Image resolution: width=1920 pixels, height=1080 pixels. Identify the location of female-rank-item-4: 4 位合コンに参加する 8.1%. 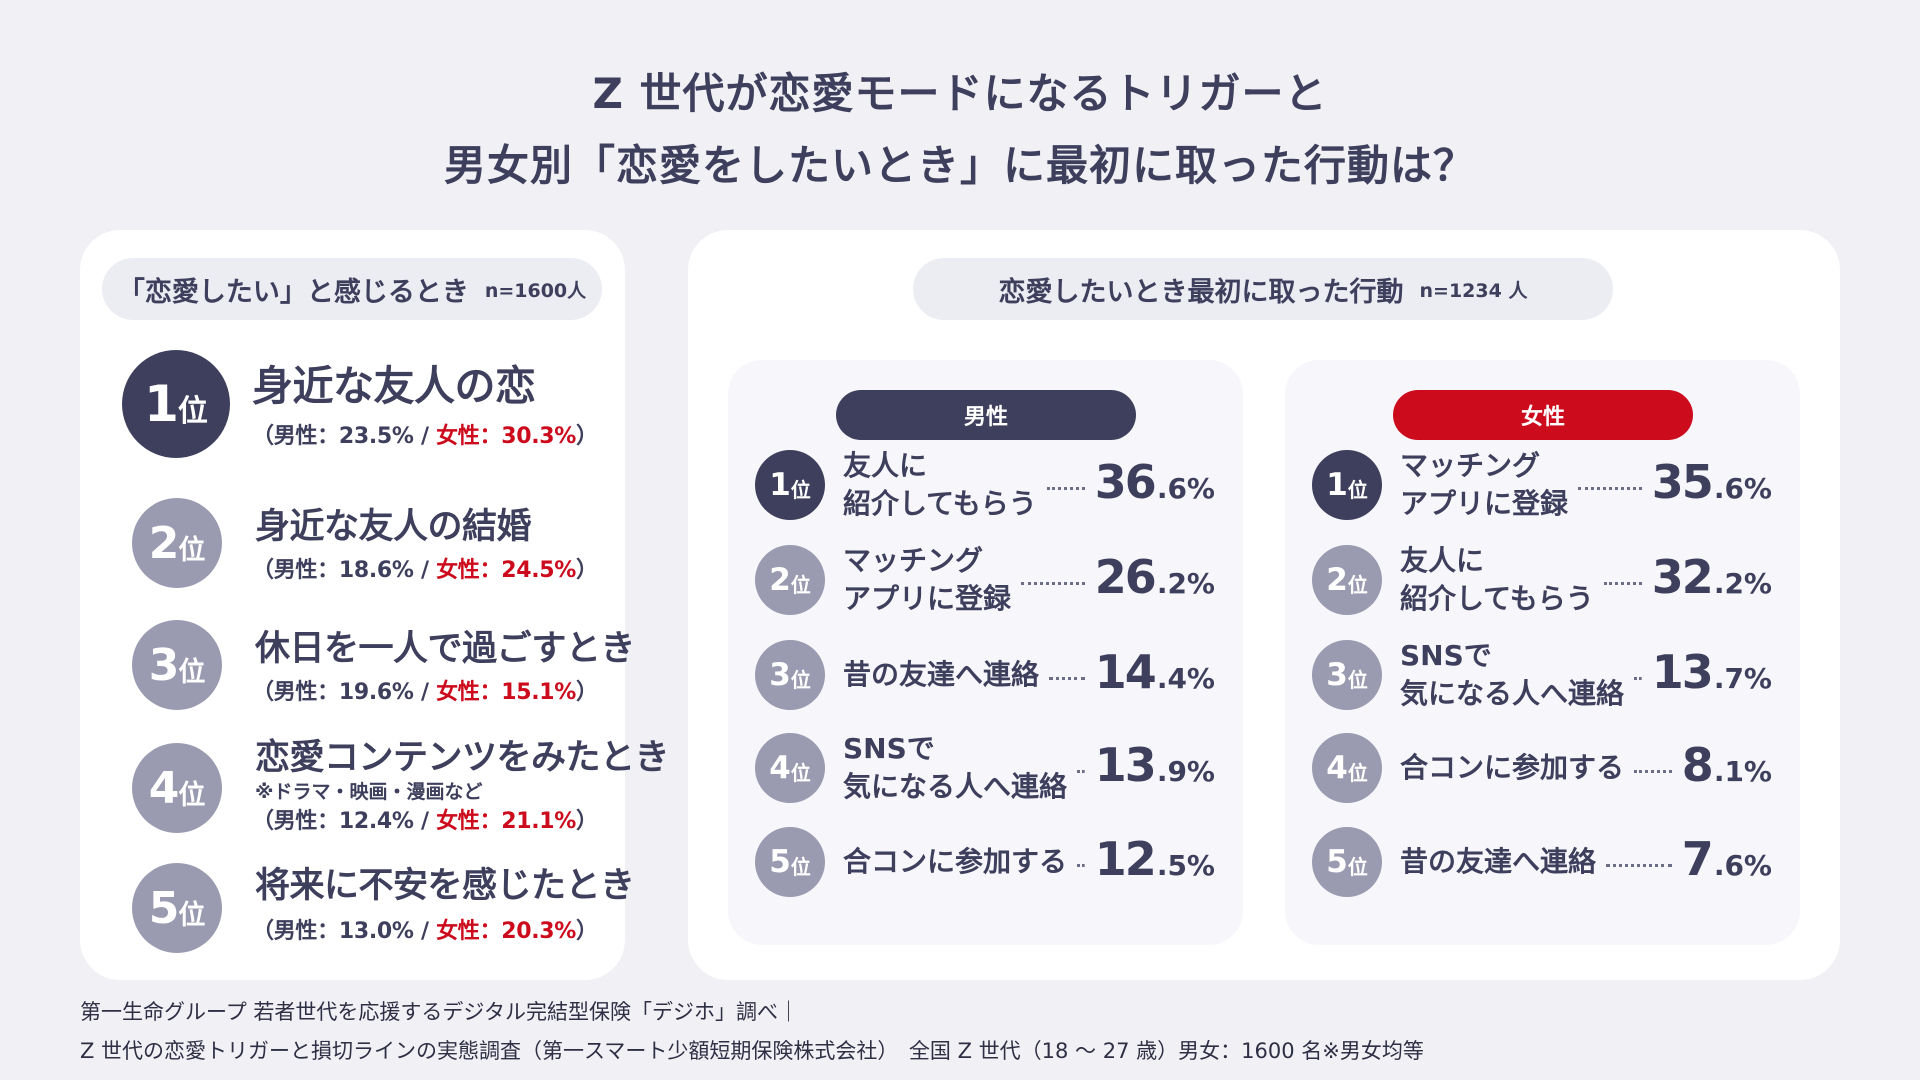
(1542, 768).